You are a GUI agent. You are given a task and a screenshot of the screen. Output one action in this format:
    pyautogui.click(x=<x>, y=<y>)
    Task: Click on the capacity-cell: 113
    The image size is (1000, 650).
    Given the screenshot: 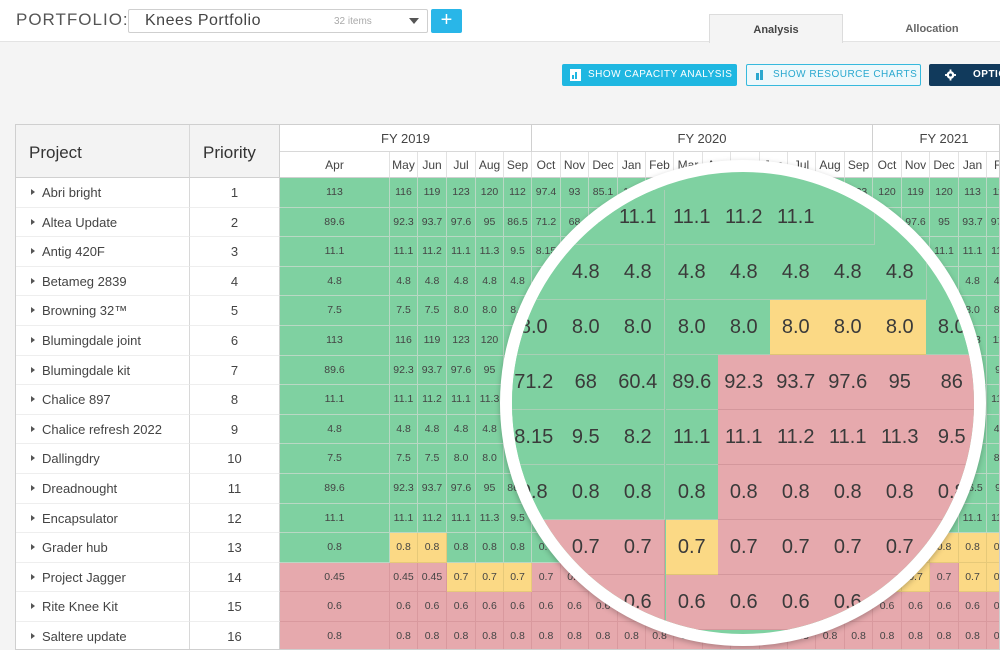 What is the action you would take?
    pyautogui.click(x=335, y=341)
    